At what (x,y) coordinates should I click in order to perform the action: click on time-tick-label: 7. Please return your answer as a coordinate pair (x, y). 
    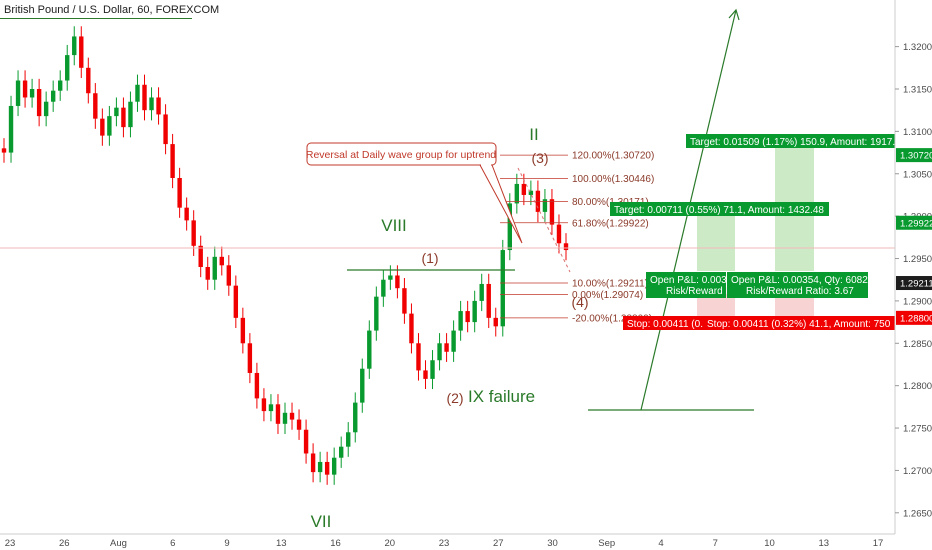
    Looking at the image, I should click on (715, 543).